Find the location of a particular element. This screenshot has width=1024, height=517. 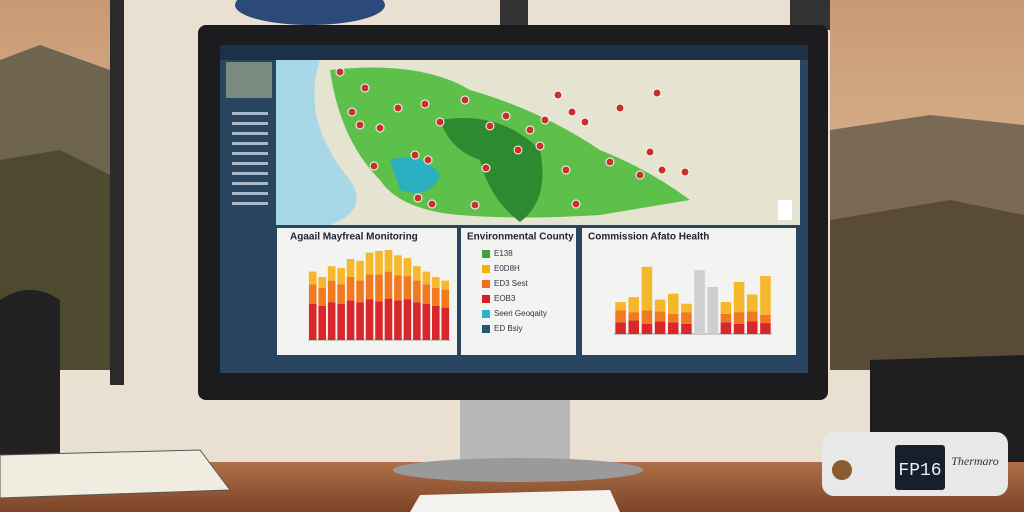

panel: Commission Afato Health is located at coordinates (689, 291).